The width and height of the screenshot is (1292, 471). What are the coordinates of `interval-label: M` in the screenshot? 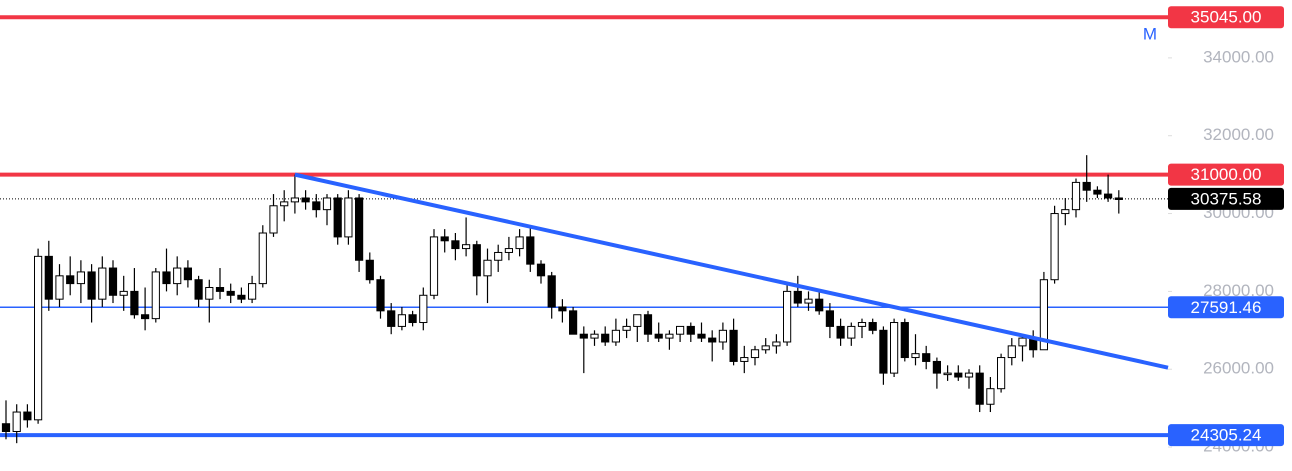 It's located at (1150, 33).